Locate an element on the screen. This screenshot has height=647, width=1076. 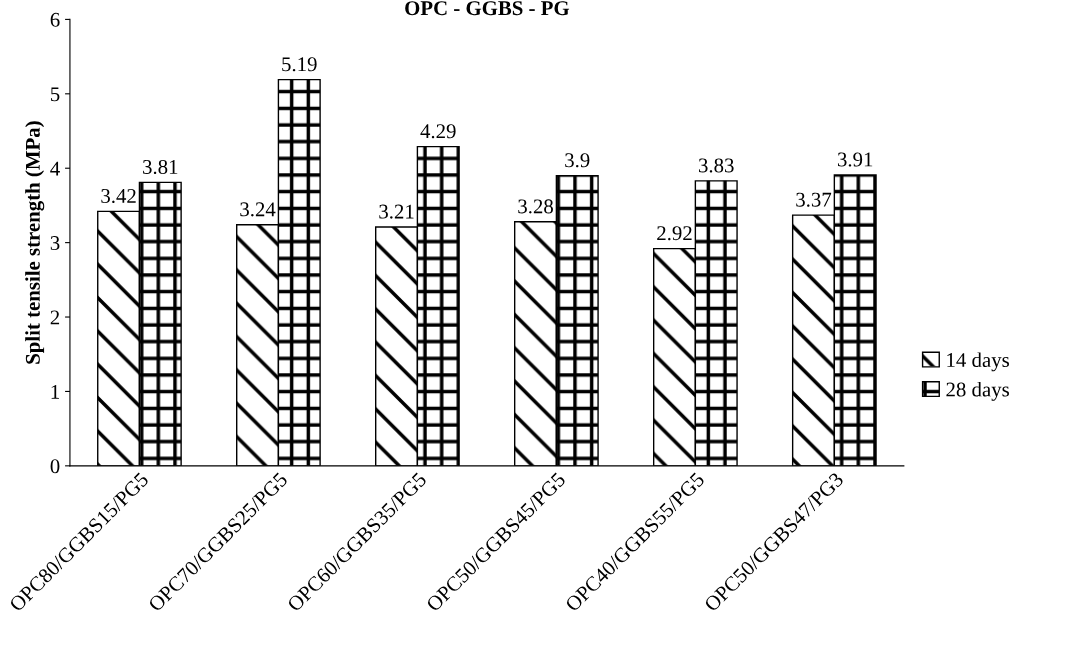
legend-label: 14 days is located at coordinates (978, 362).